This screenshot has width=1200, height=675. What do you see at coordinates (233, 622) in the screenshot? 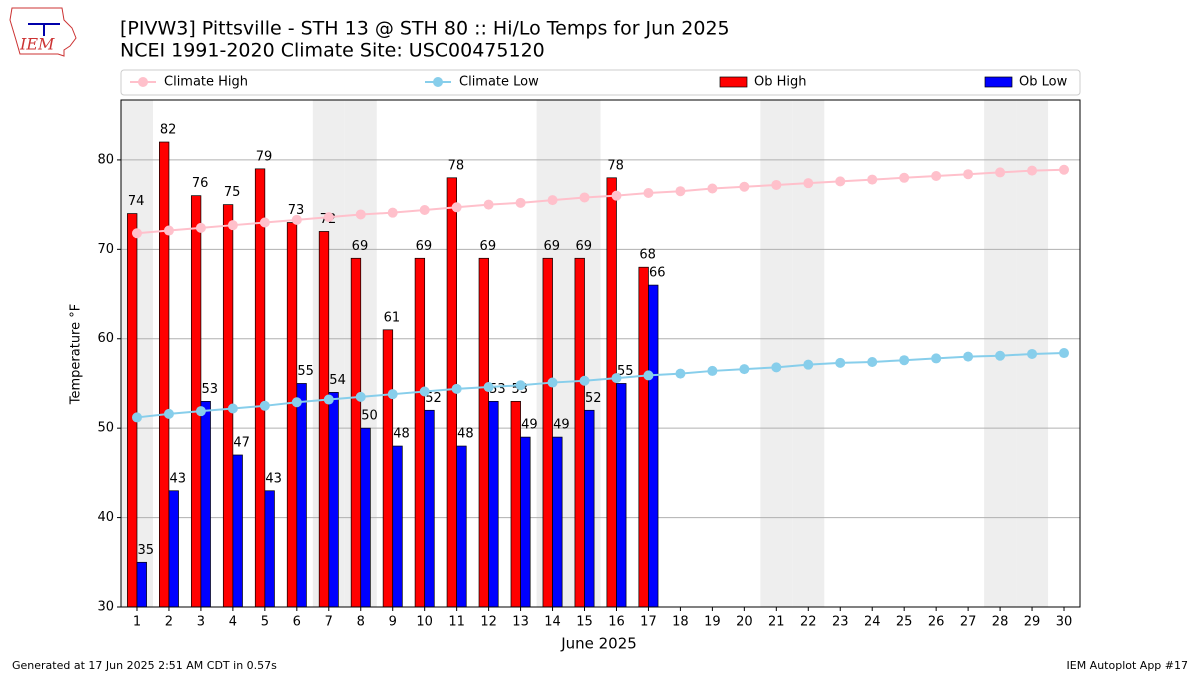
I see `x-tick-label: 4` at bounding box center [233, 622].